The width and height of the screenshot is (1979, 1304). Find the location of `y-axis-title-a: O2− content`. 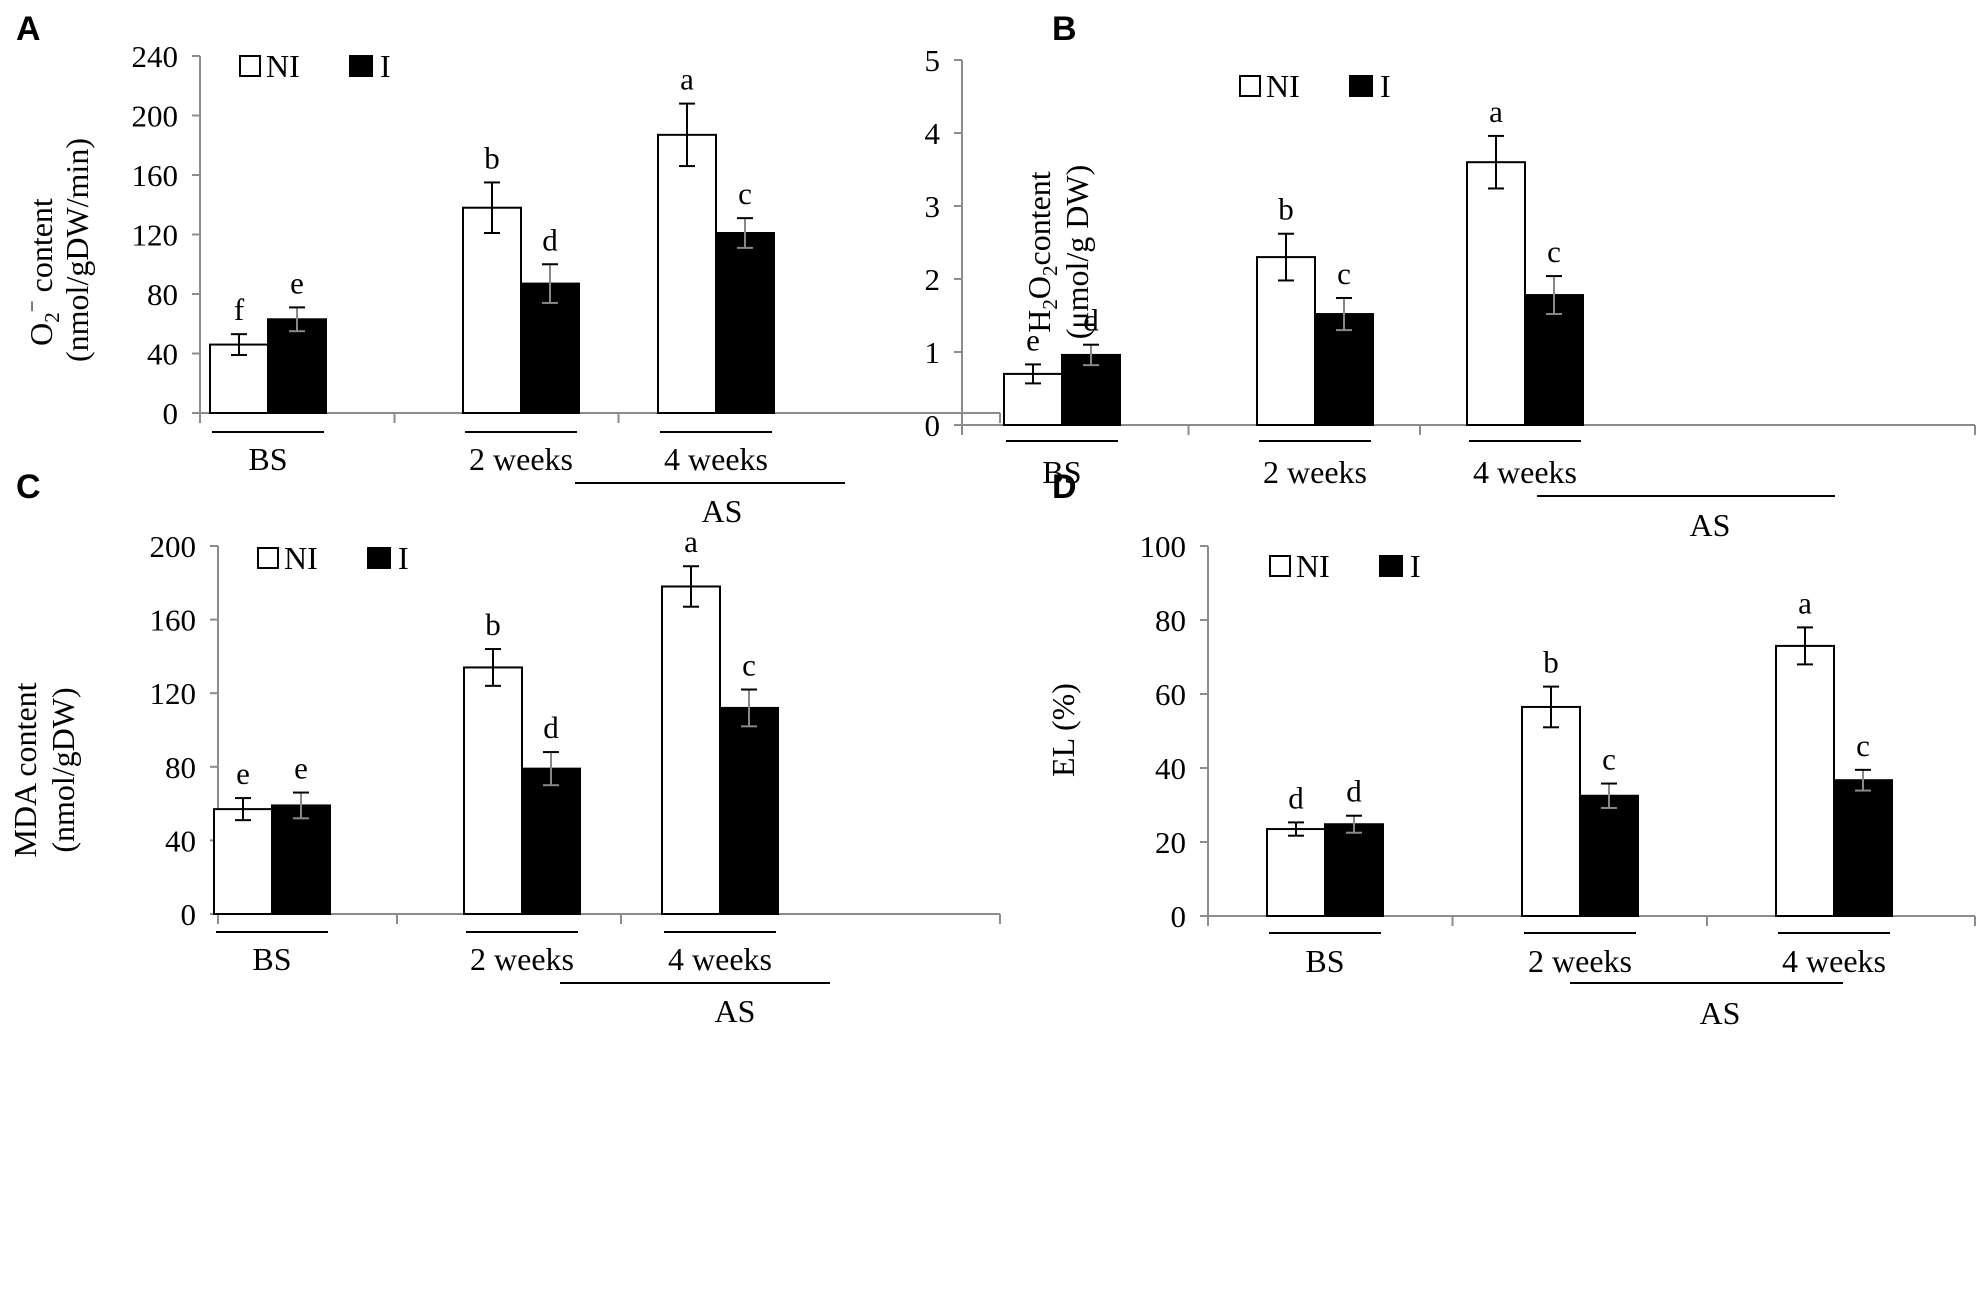

y-axis-title-a: O2− content is located at coordinates (42, 272).